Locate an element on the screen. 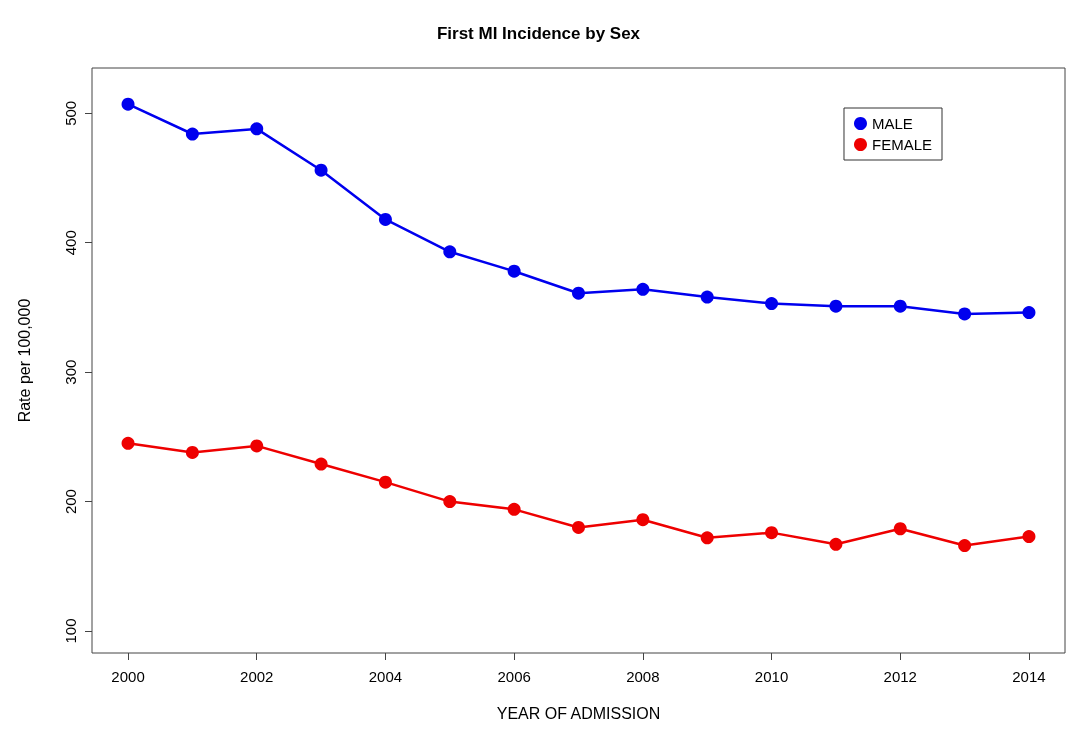  x-tick-label: 2014 is located at coordinates (1029, 676).